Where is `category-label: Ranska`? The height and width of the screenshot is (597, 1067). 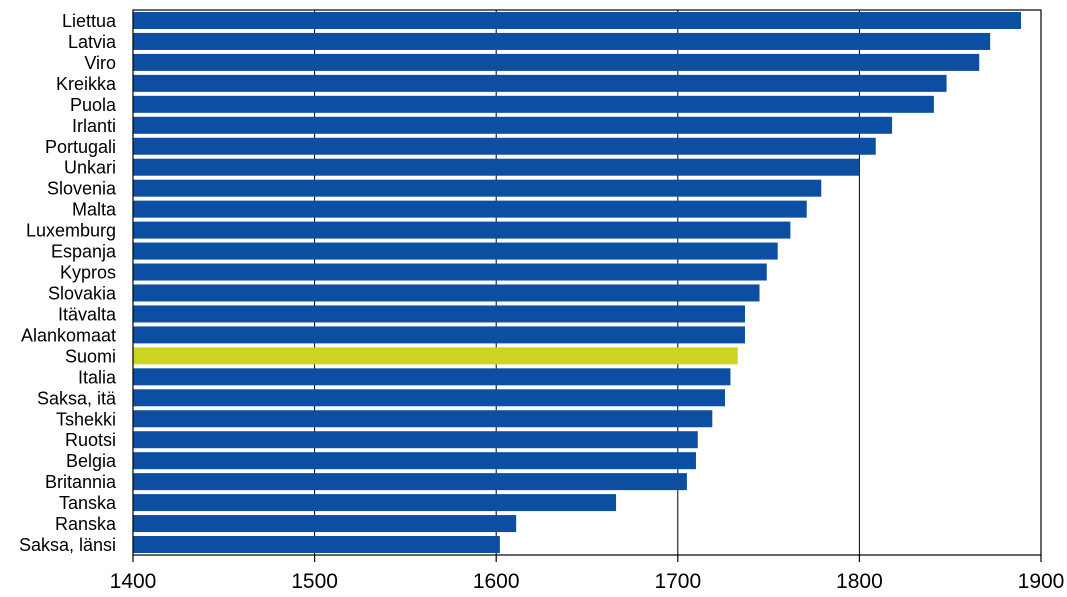 category-label: Ranska is located at coordinates (86, 524).